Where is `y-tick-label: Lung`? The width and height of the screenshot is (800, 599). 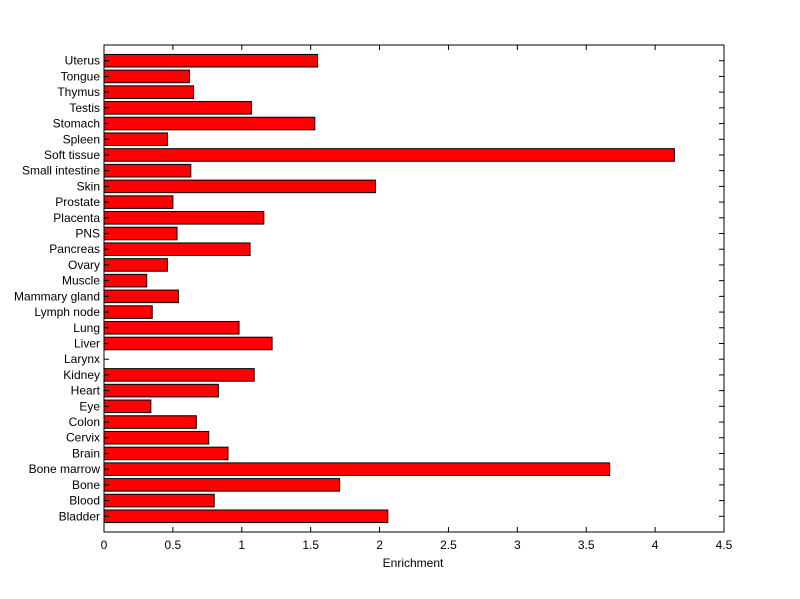 y-tick-label: Lung is located at coordinates (86, 328).